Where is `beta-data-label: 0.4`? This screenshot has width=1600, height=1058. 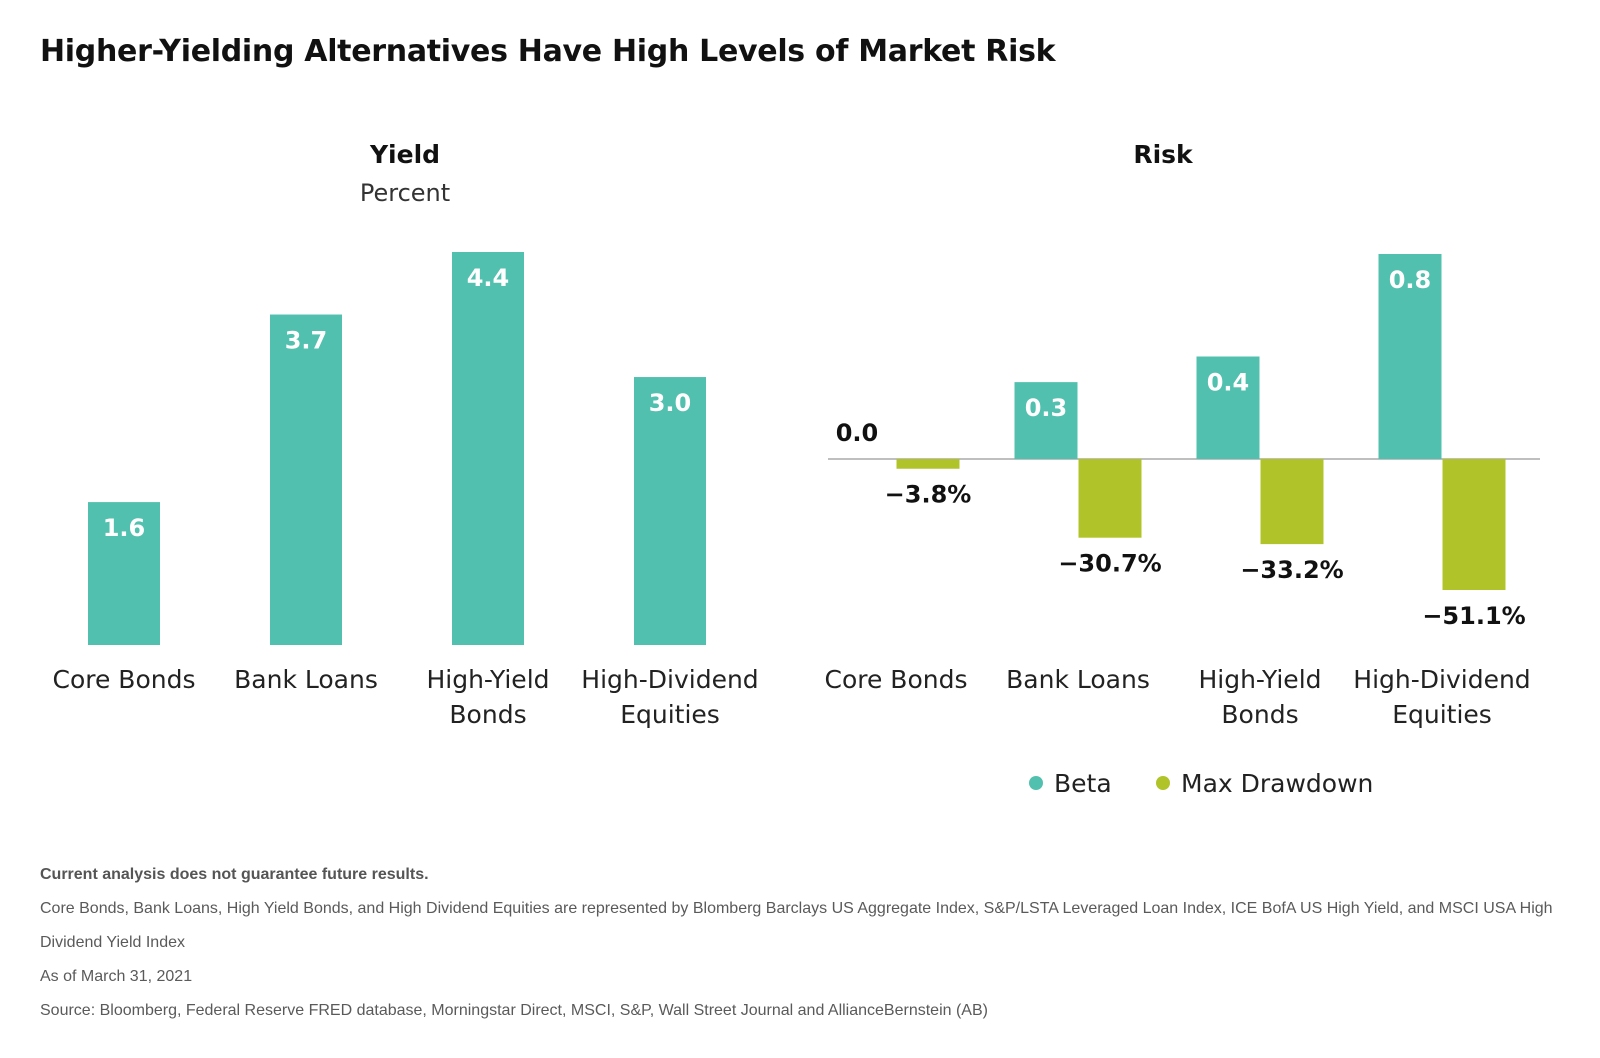
beta-data-label: 0.4 is located at coordinates (1228, 383).